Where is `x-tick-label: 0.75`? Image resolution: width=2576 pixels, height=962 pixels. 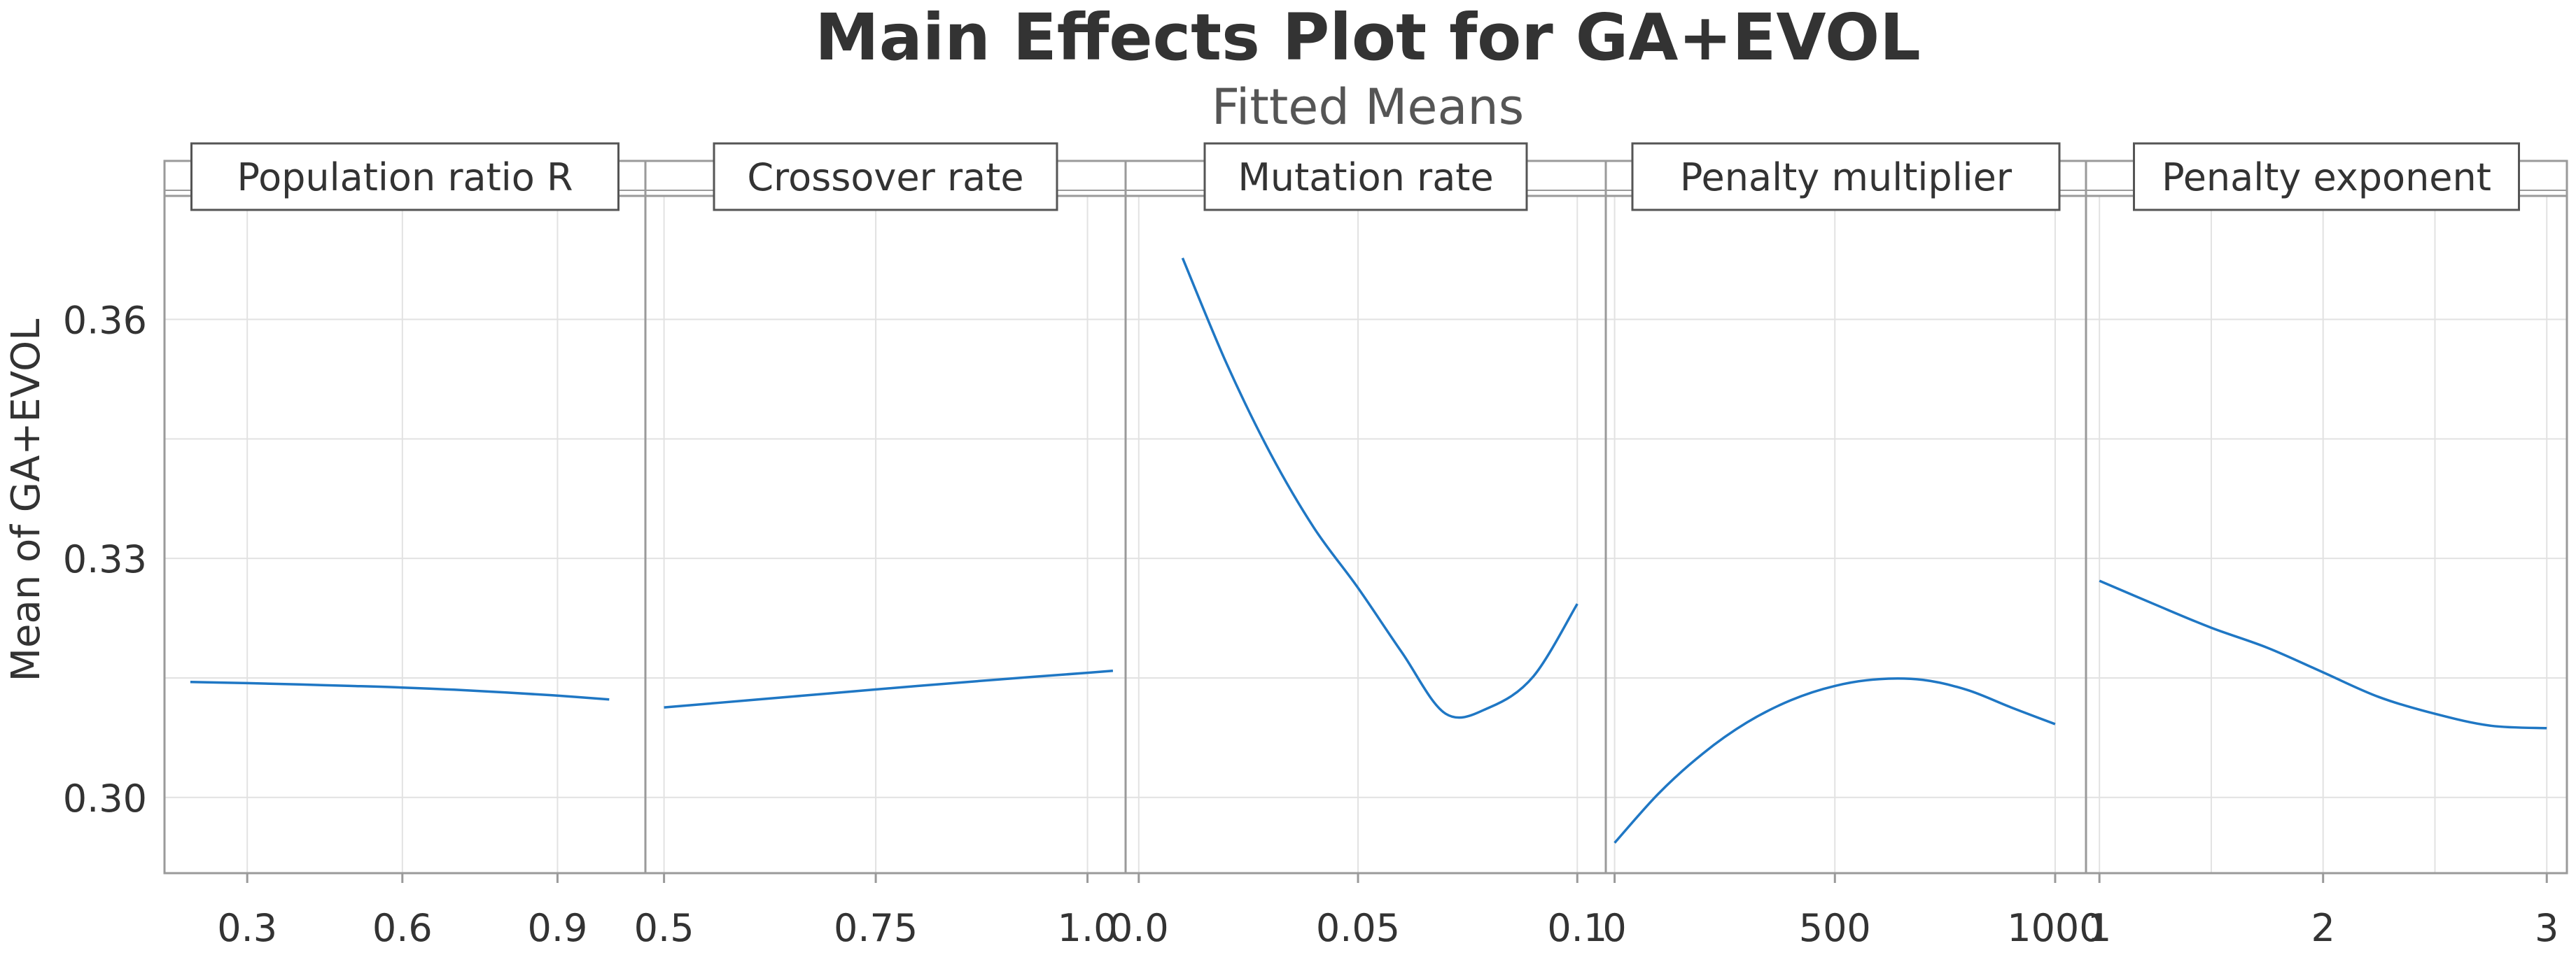 x-tick-label: 0.75 is located at coordinates (876, 928).